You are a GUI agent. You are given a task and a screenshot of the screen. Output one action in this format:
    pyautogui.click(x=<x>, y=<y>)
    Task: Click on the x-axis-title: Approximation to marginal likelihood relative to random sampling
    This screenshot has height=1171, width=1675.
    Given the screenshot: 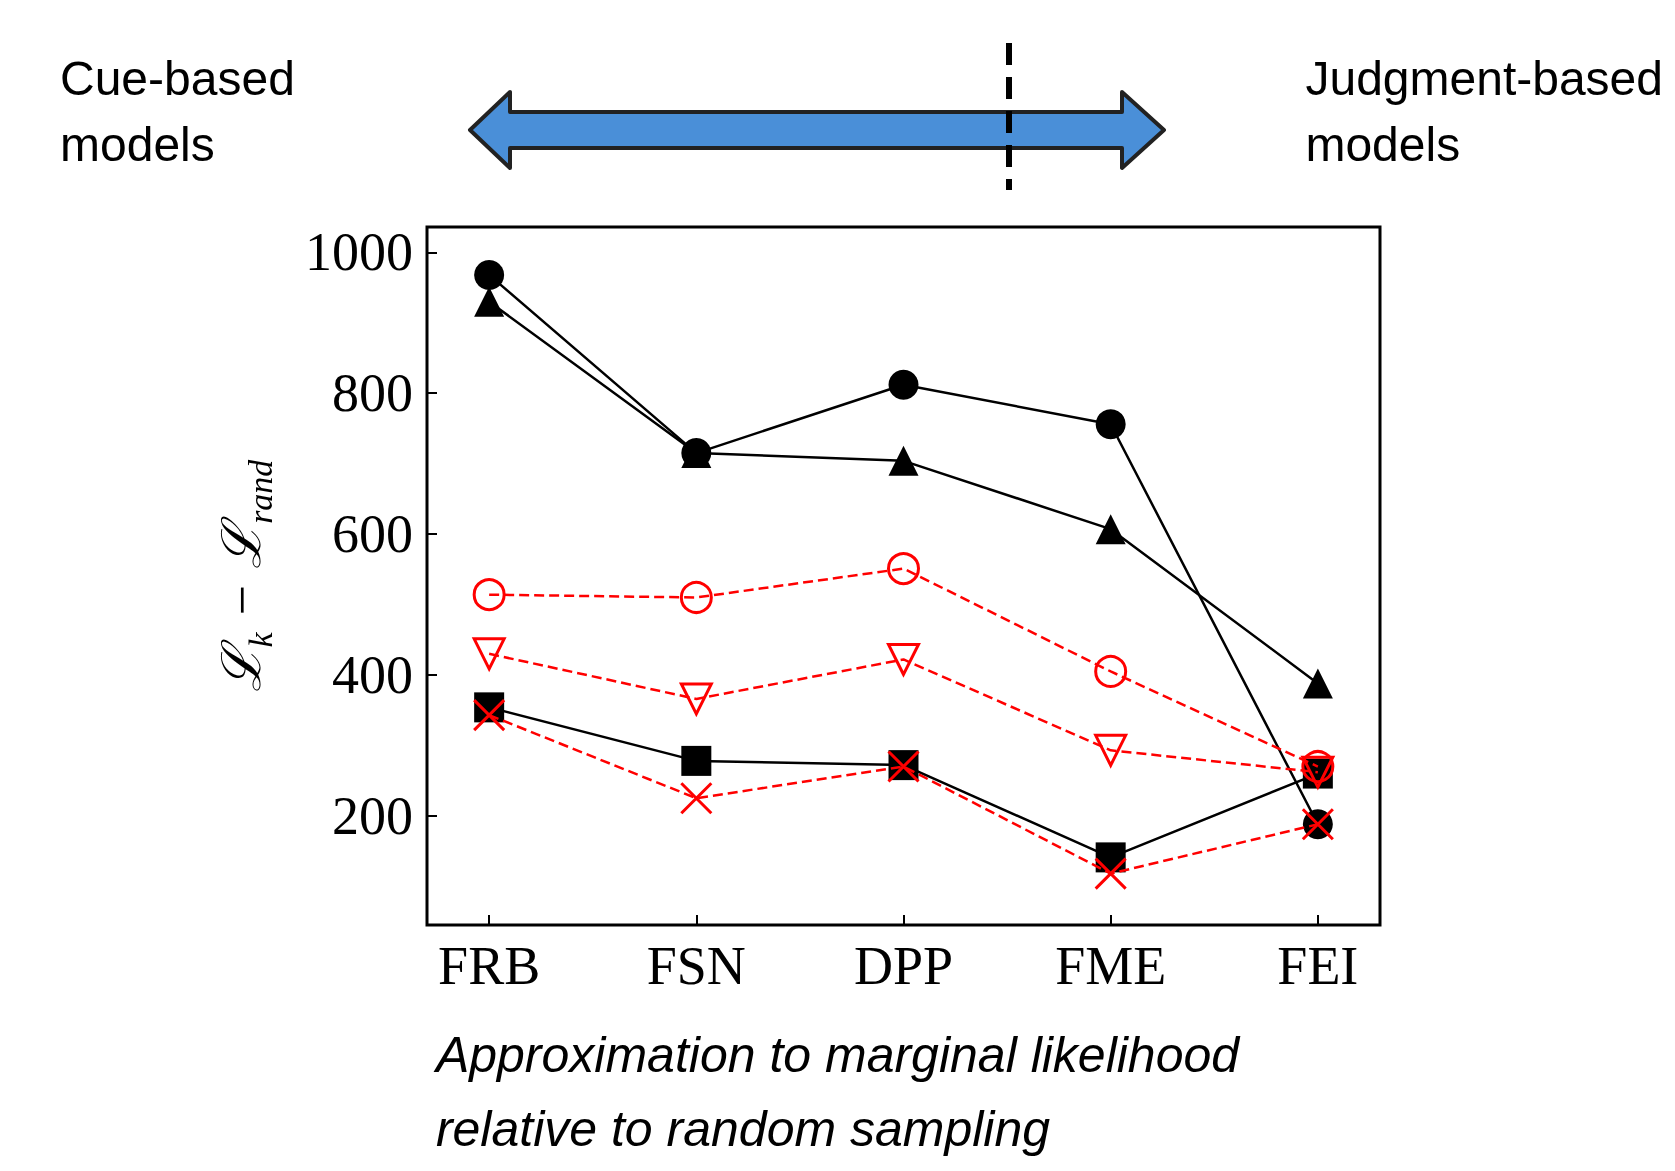 What is the action you would take?
    pyautogui.click(x=837, y=1092)
    